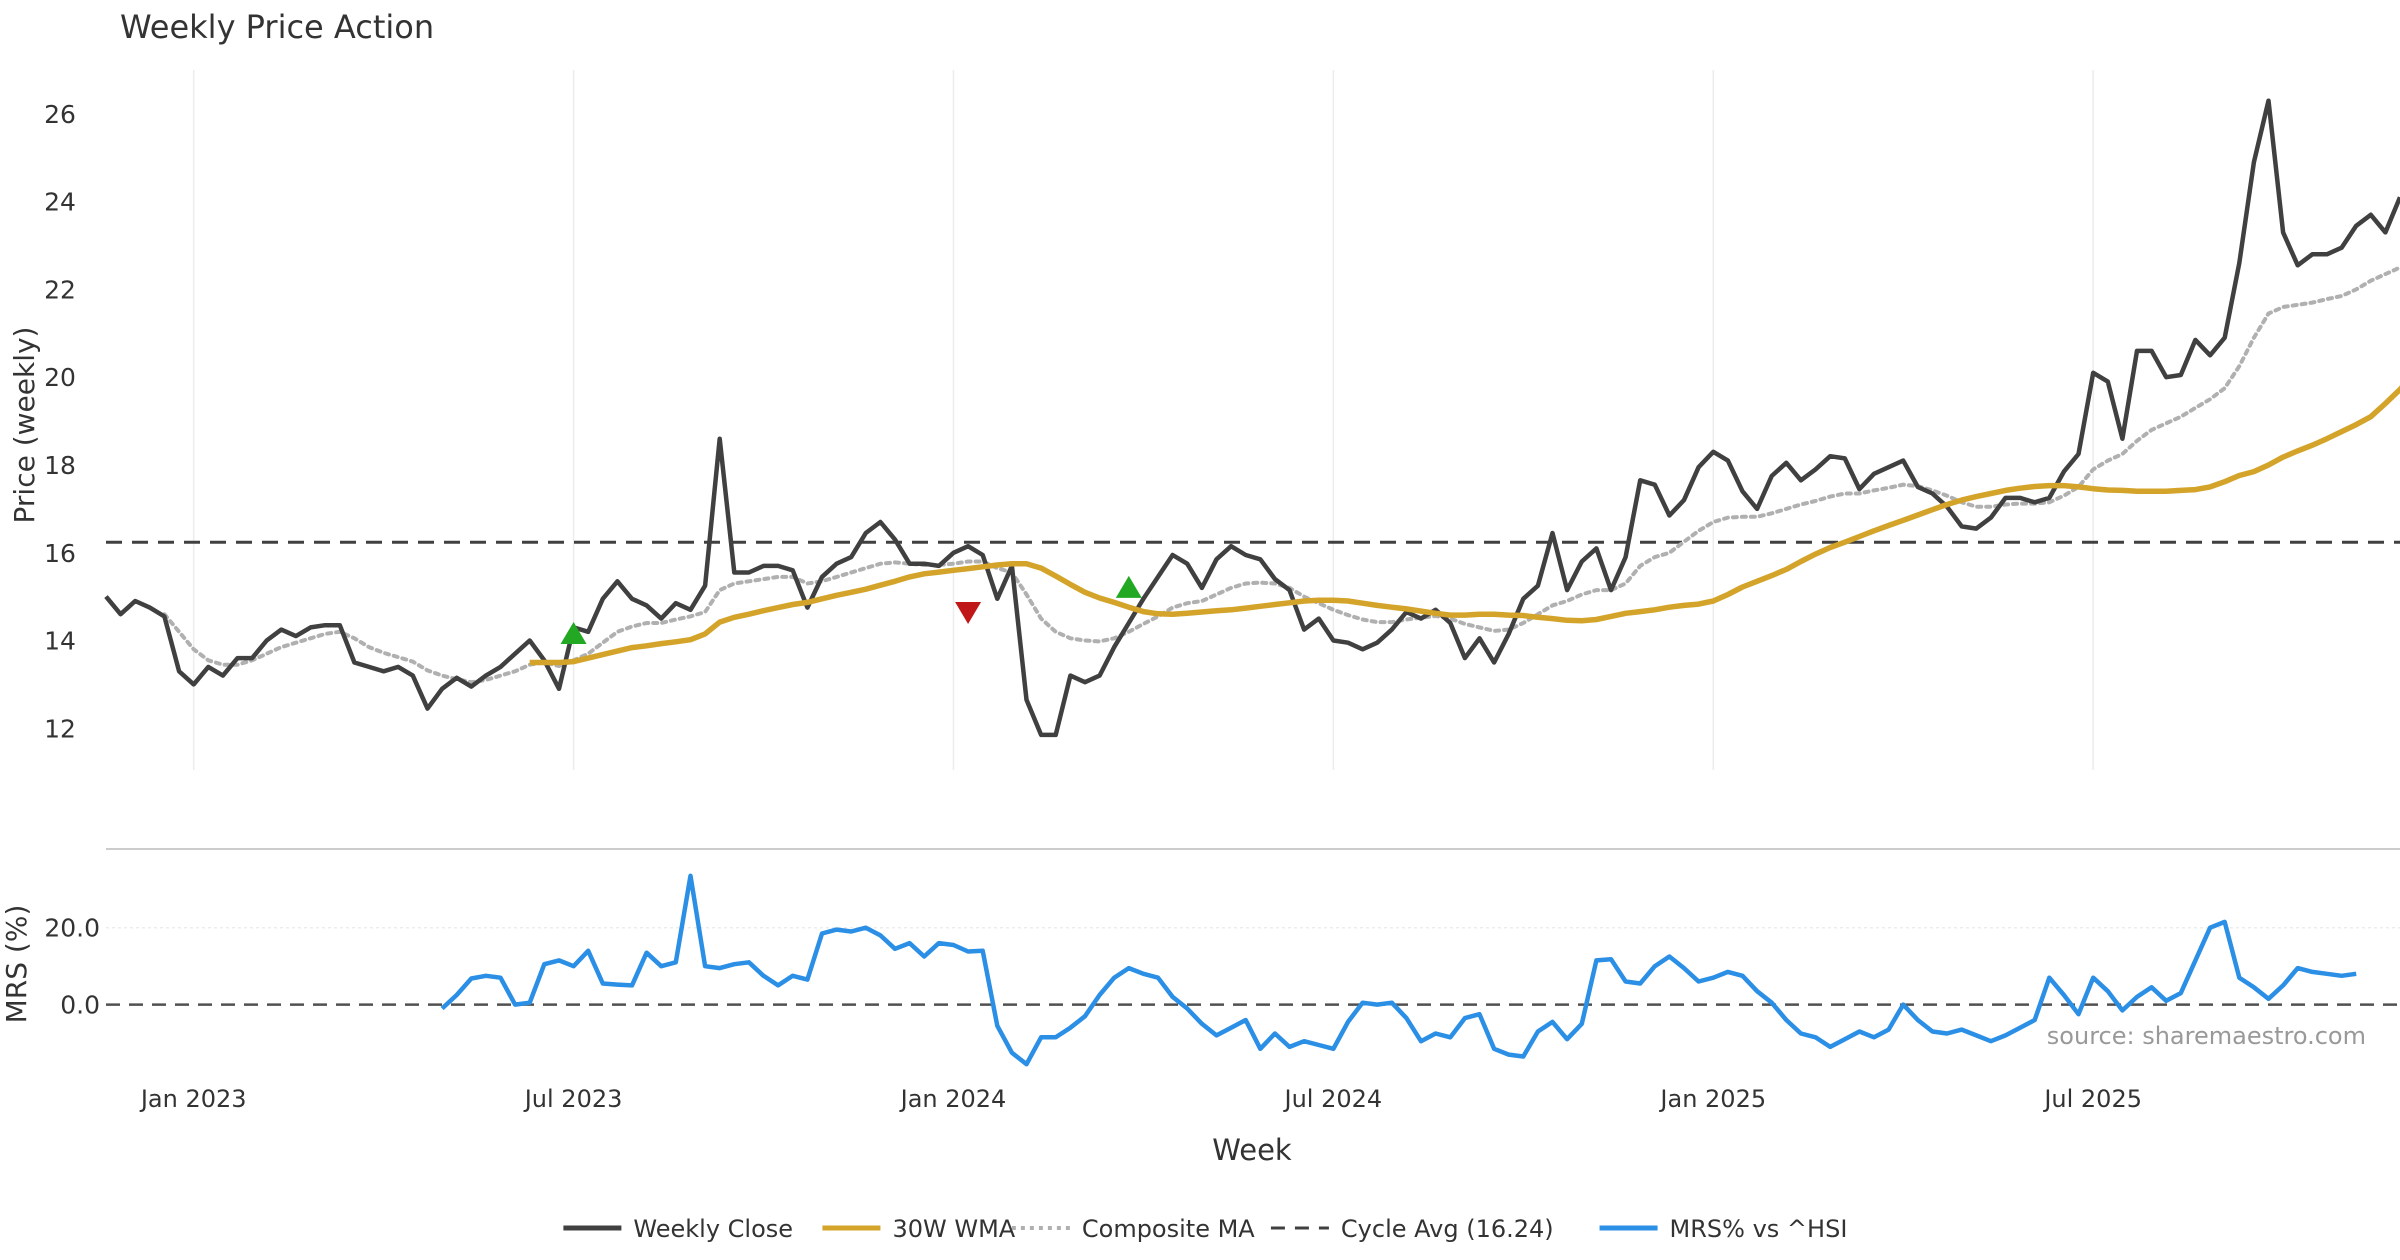 The image size is (2400, 1260). Describe the element at coordinates (24, 425) in the screenshot. I see `price-axis-label: Price (weekly)` at that location.